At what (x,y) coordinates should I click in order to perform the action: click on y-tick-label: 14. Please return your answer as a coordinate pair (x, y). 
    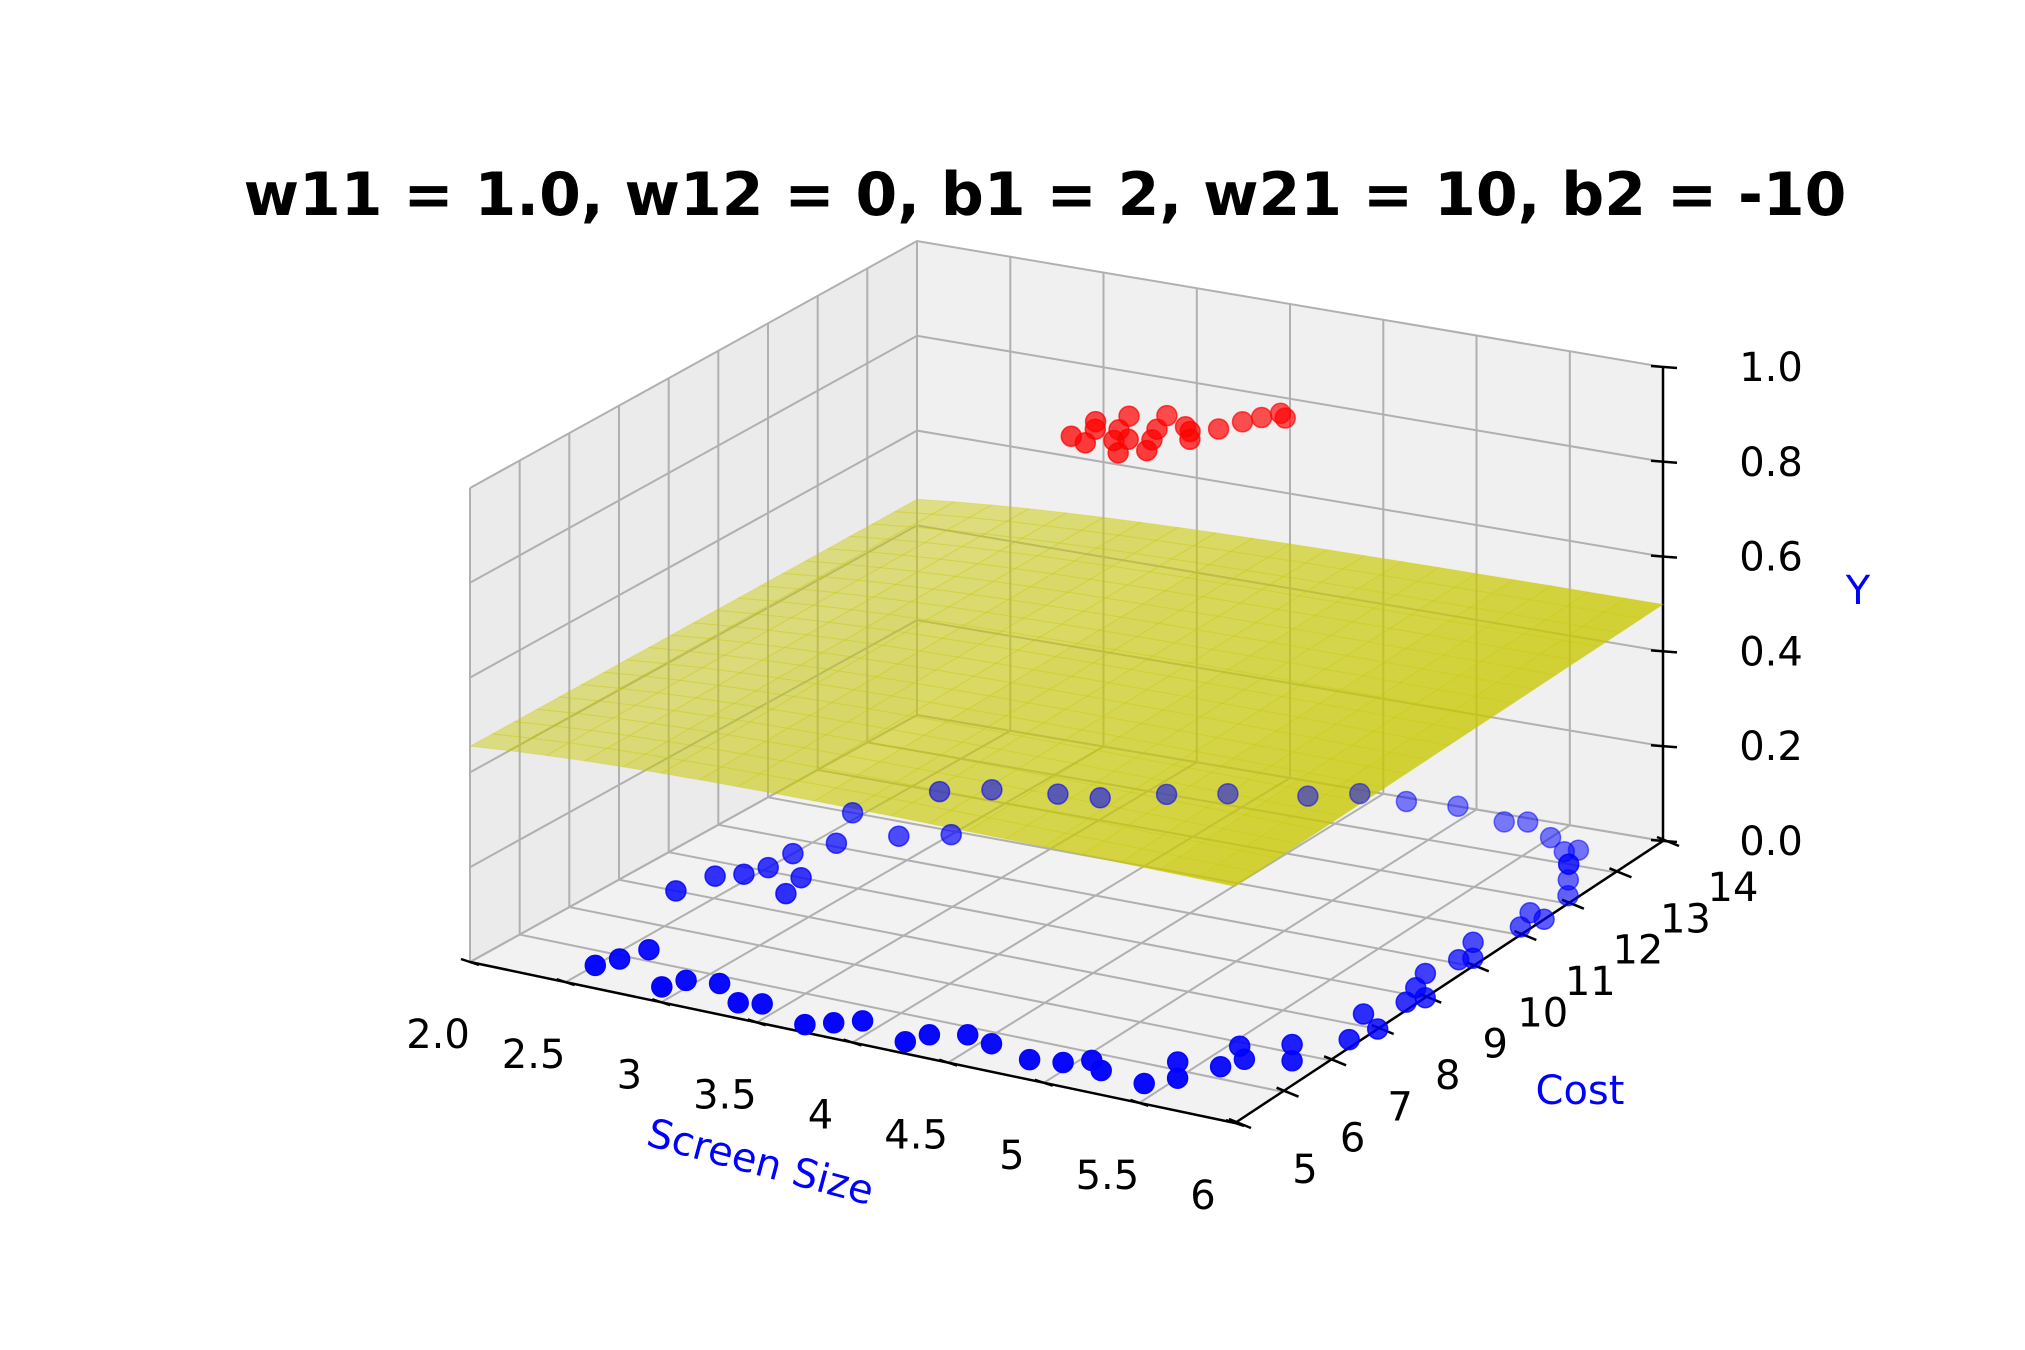
    Looking at the image, I should click on (1733, 888).